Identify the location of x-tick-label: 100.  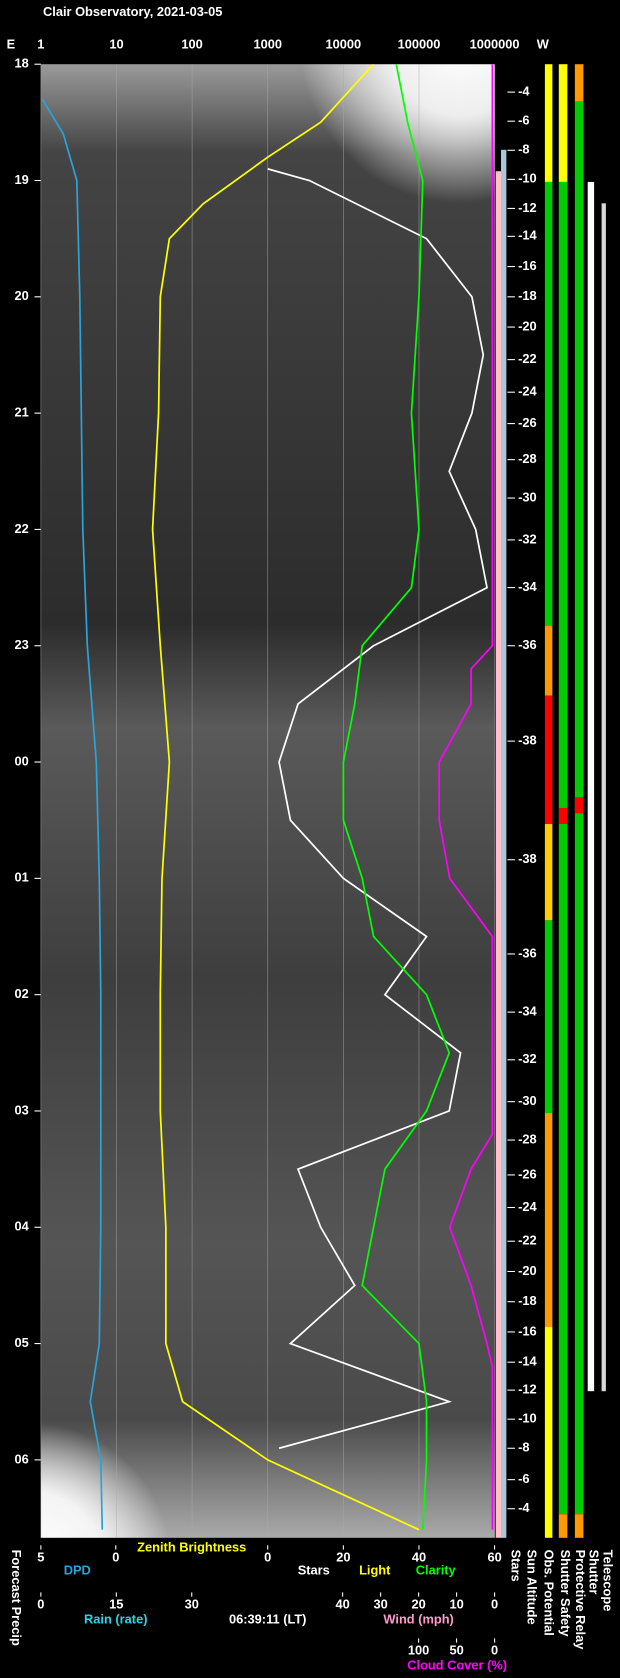
(191, 43).